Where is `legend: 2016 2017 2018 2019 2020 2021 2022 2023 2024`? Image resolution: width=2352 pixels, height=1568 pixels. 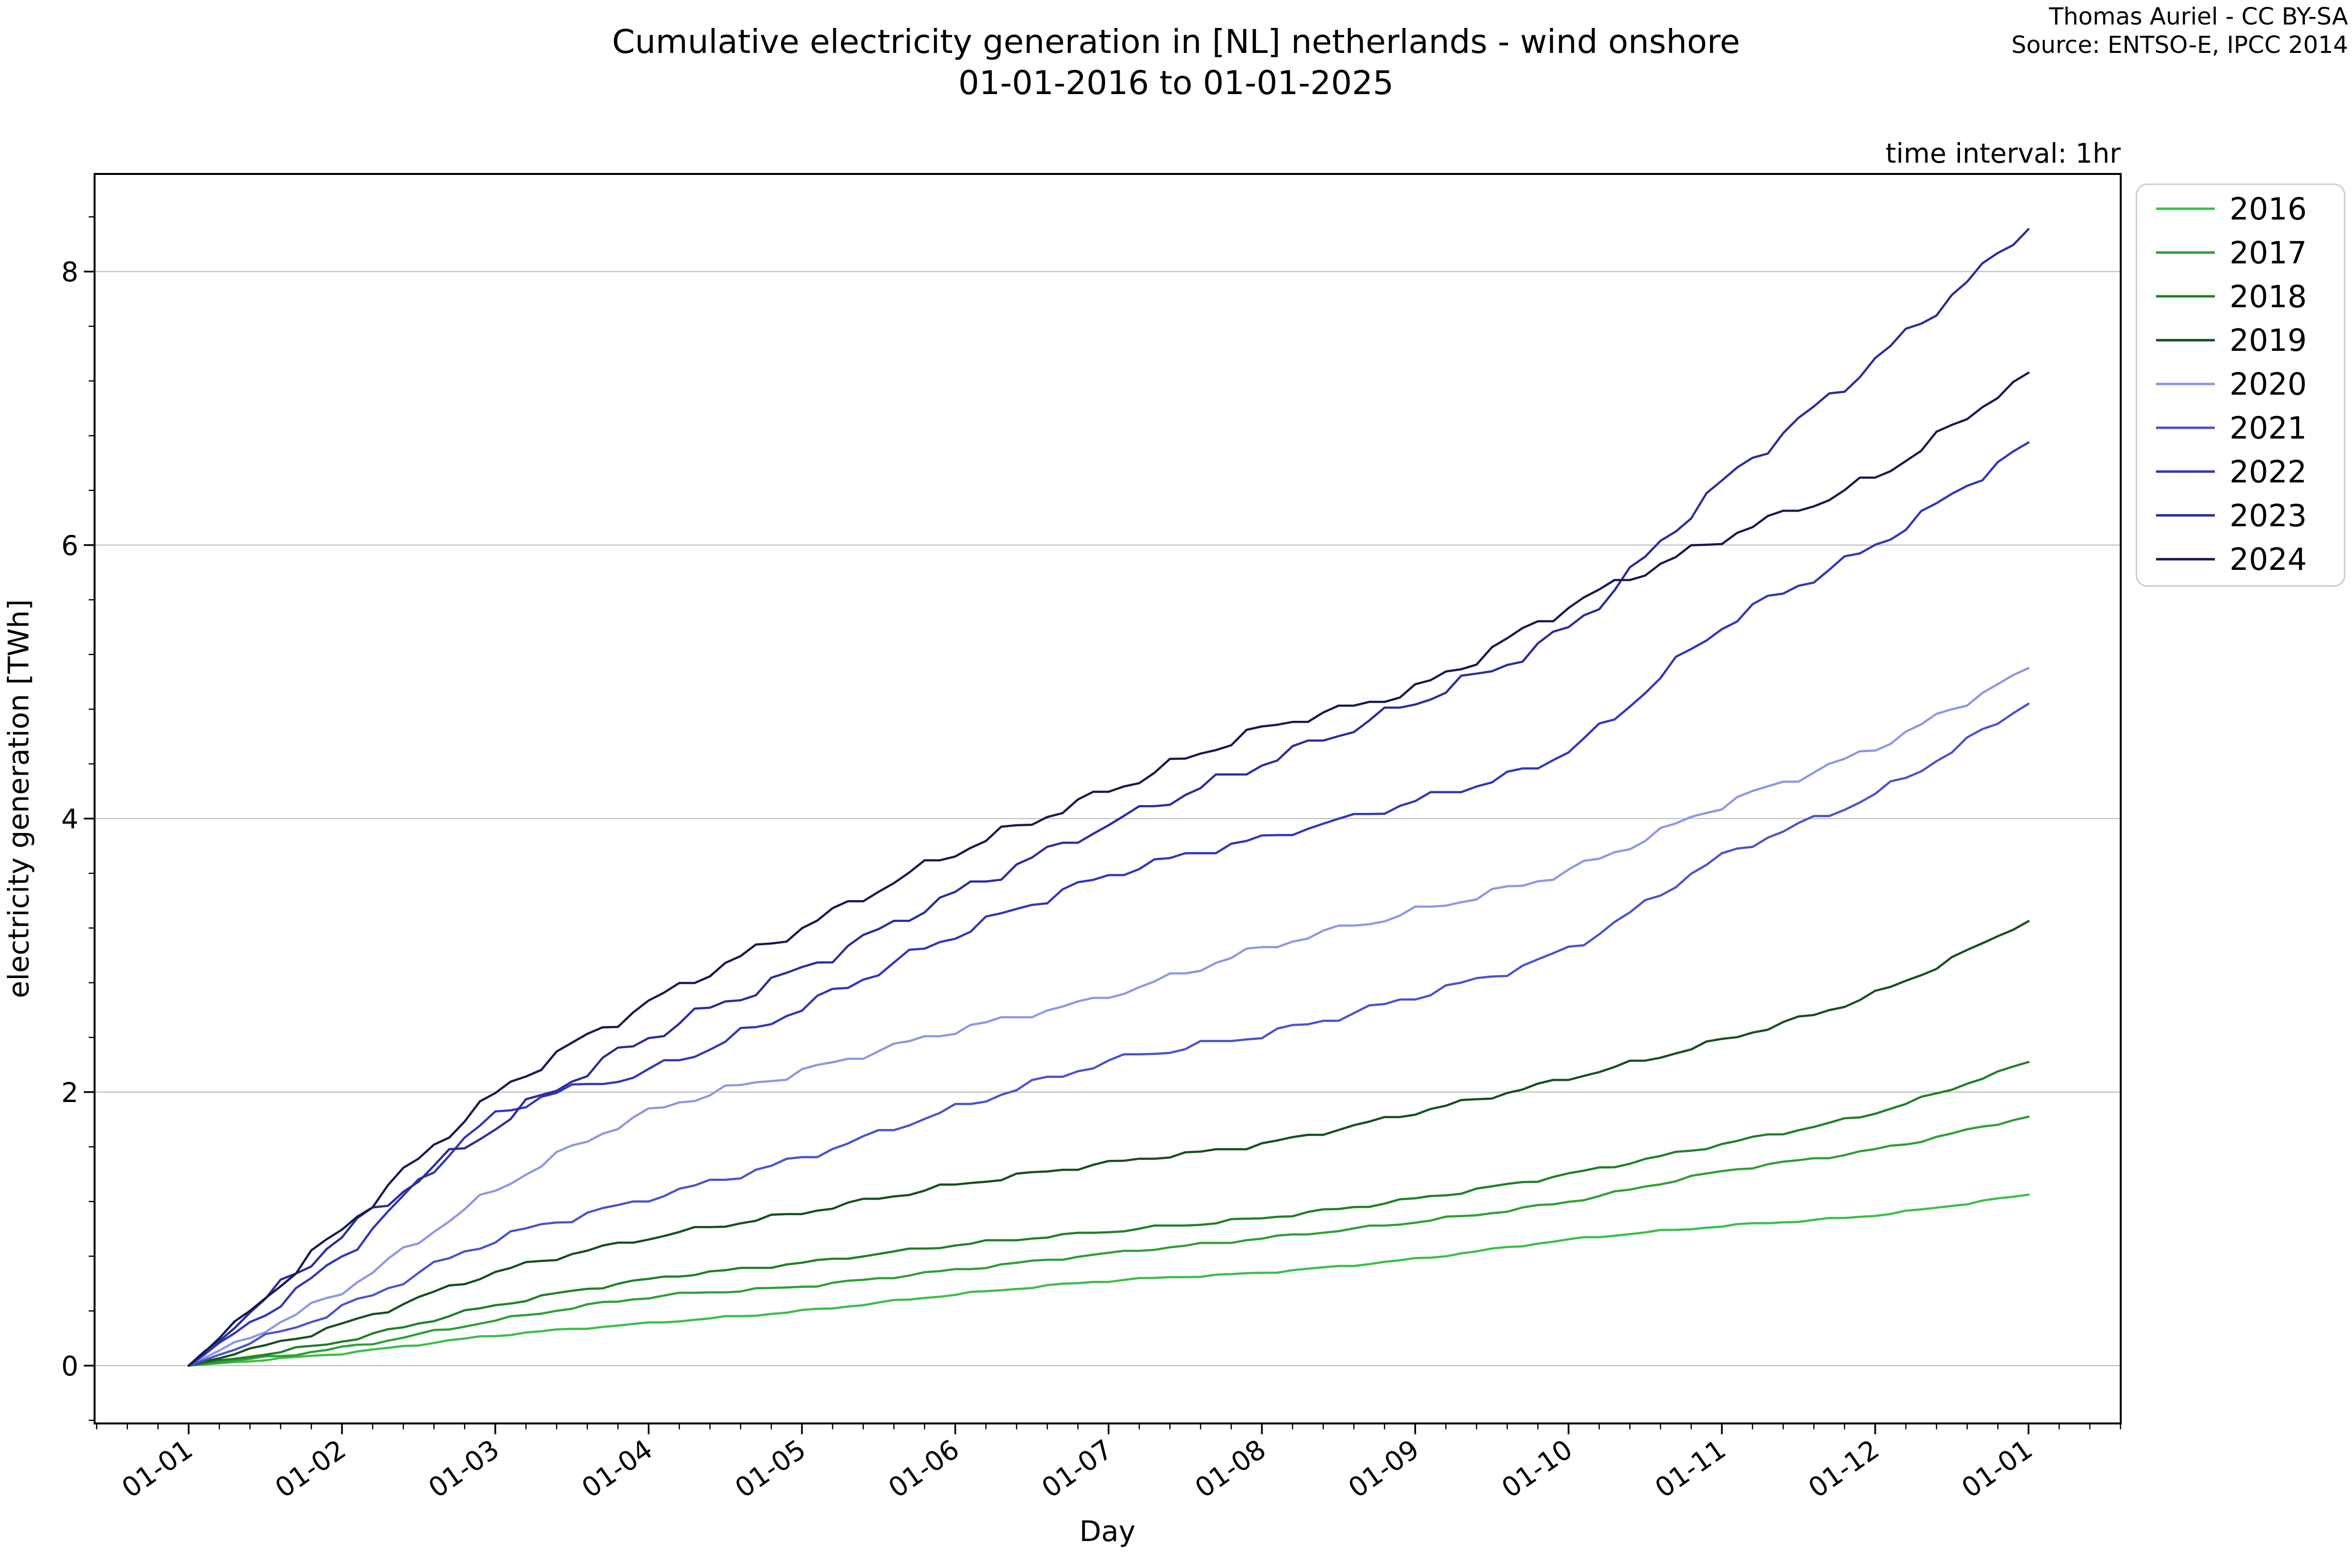 legend: 2016 2017 2018 2019 2020 2021 2022 2023 2024 is located at coordinates (2240, 385).